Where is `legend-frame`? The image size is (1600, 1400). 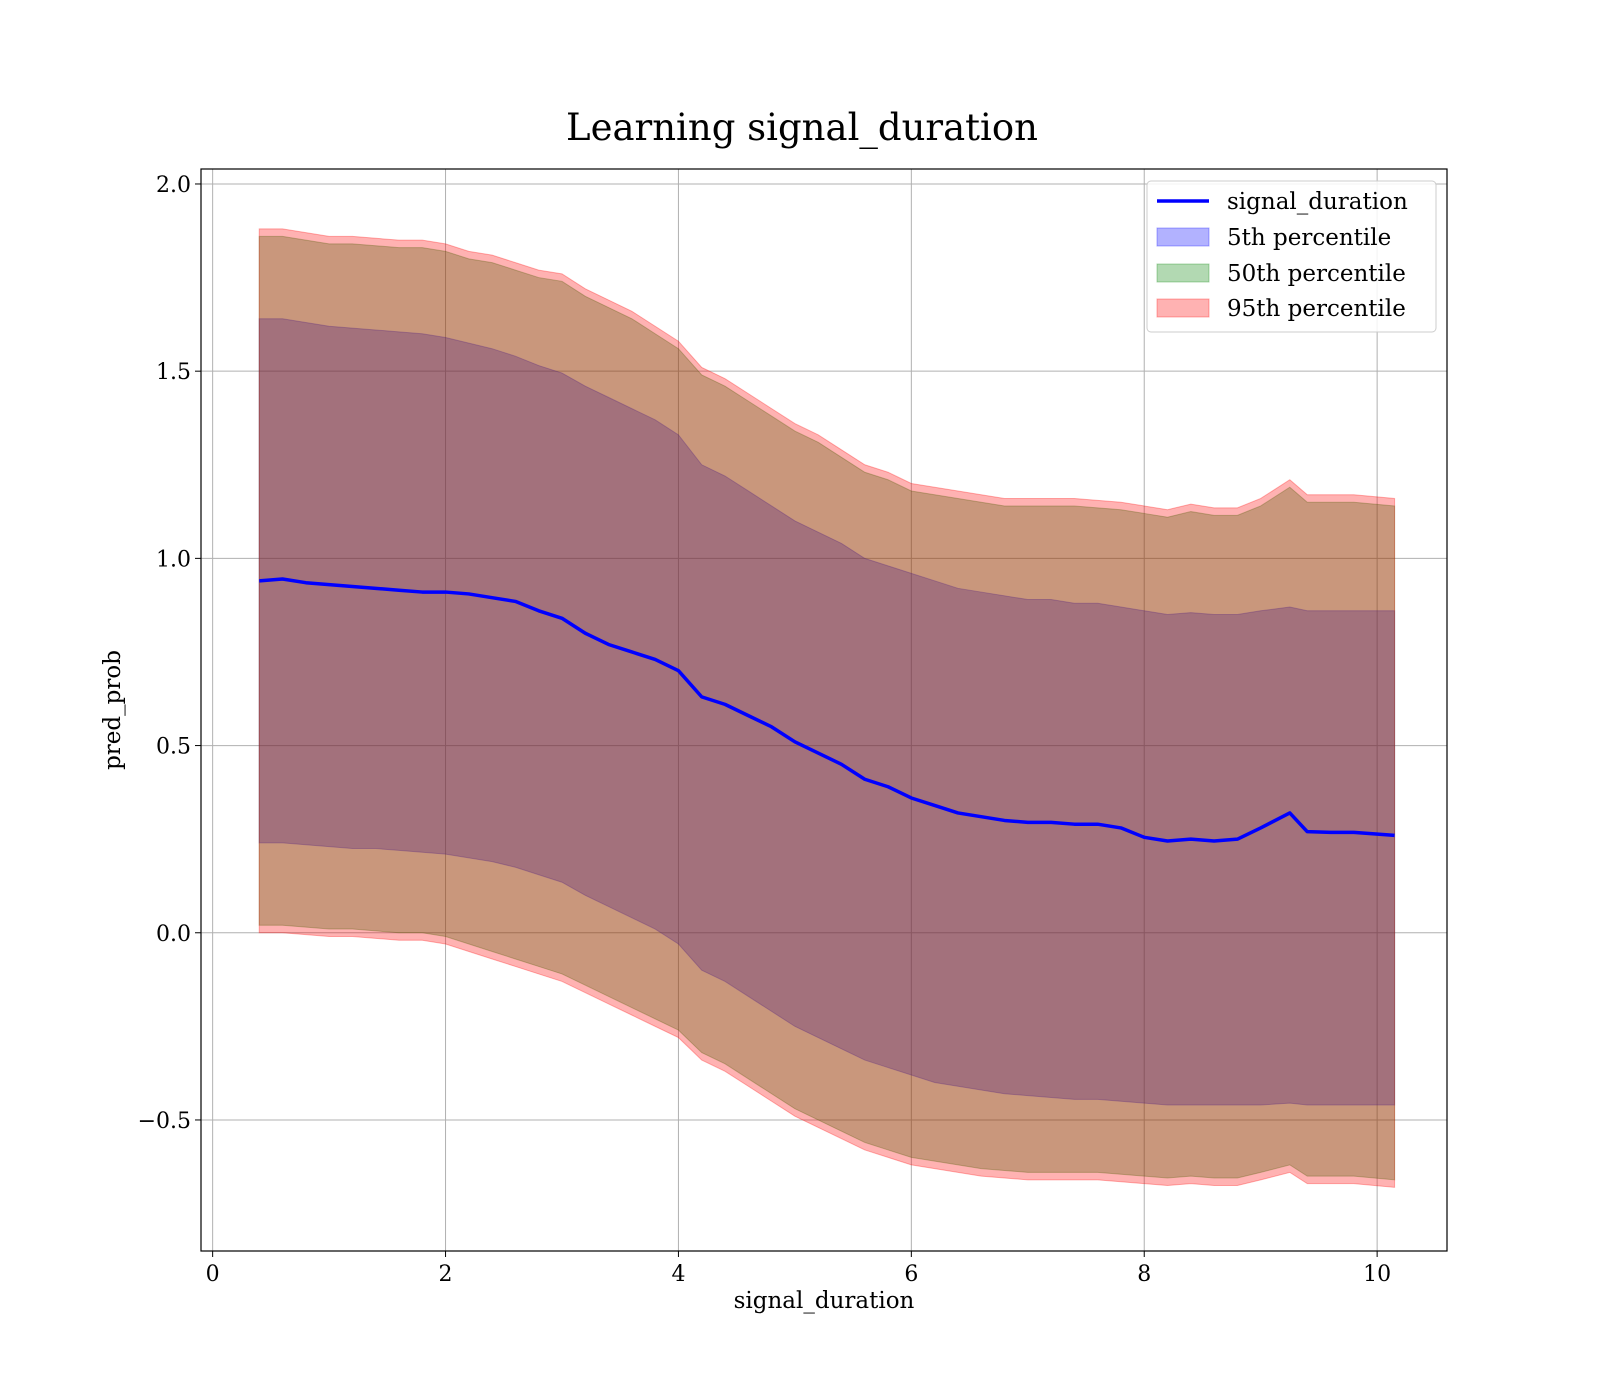 legend-frame is located at coordinates (1291, 256).